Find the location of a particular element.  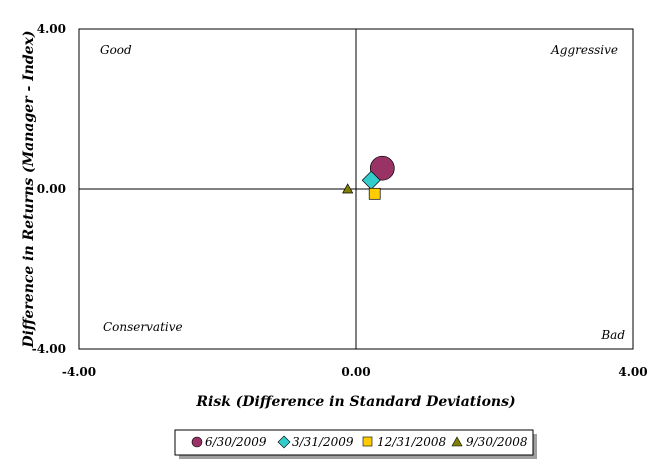

y-tick-label: 0.00 is located at coordinates (51, 189).